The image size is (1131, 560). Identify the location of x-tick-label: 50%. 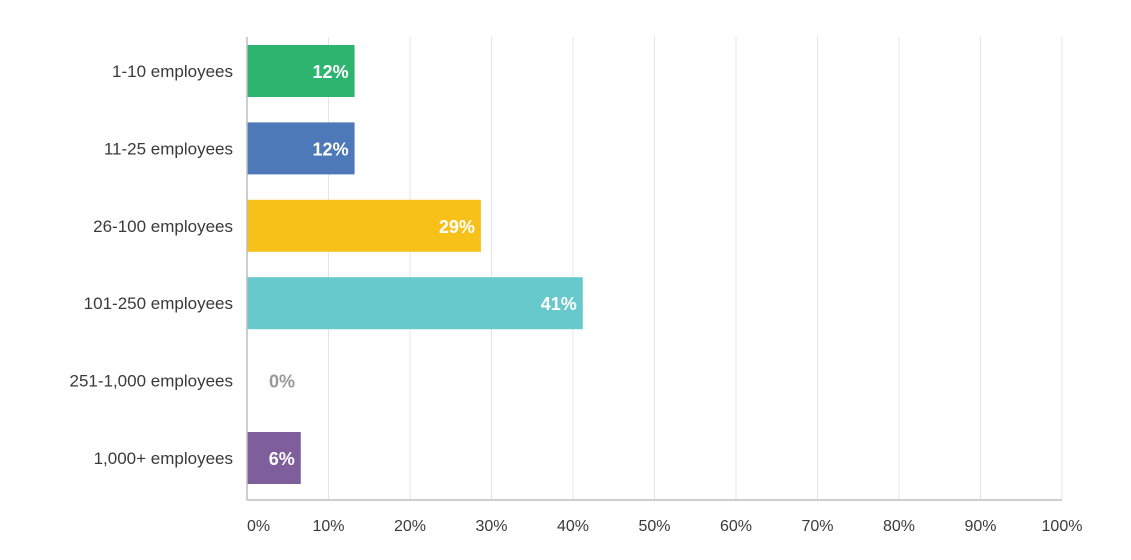
(654, 526).